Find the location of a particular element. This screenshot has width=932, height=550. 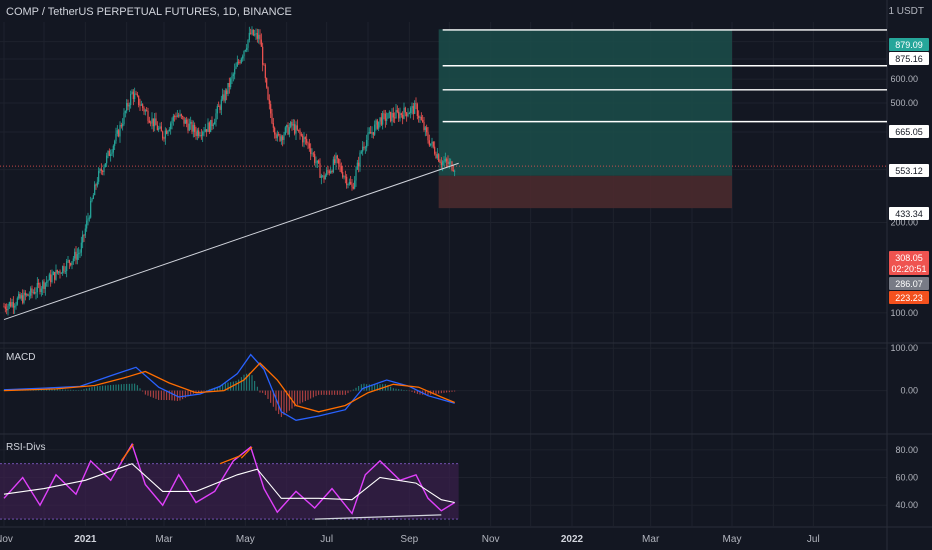

price-axis-tick-label: 500.00 is located at coordinates (904, 103).